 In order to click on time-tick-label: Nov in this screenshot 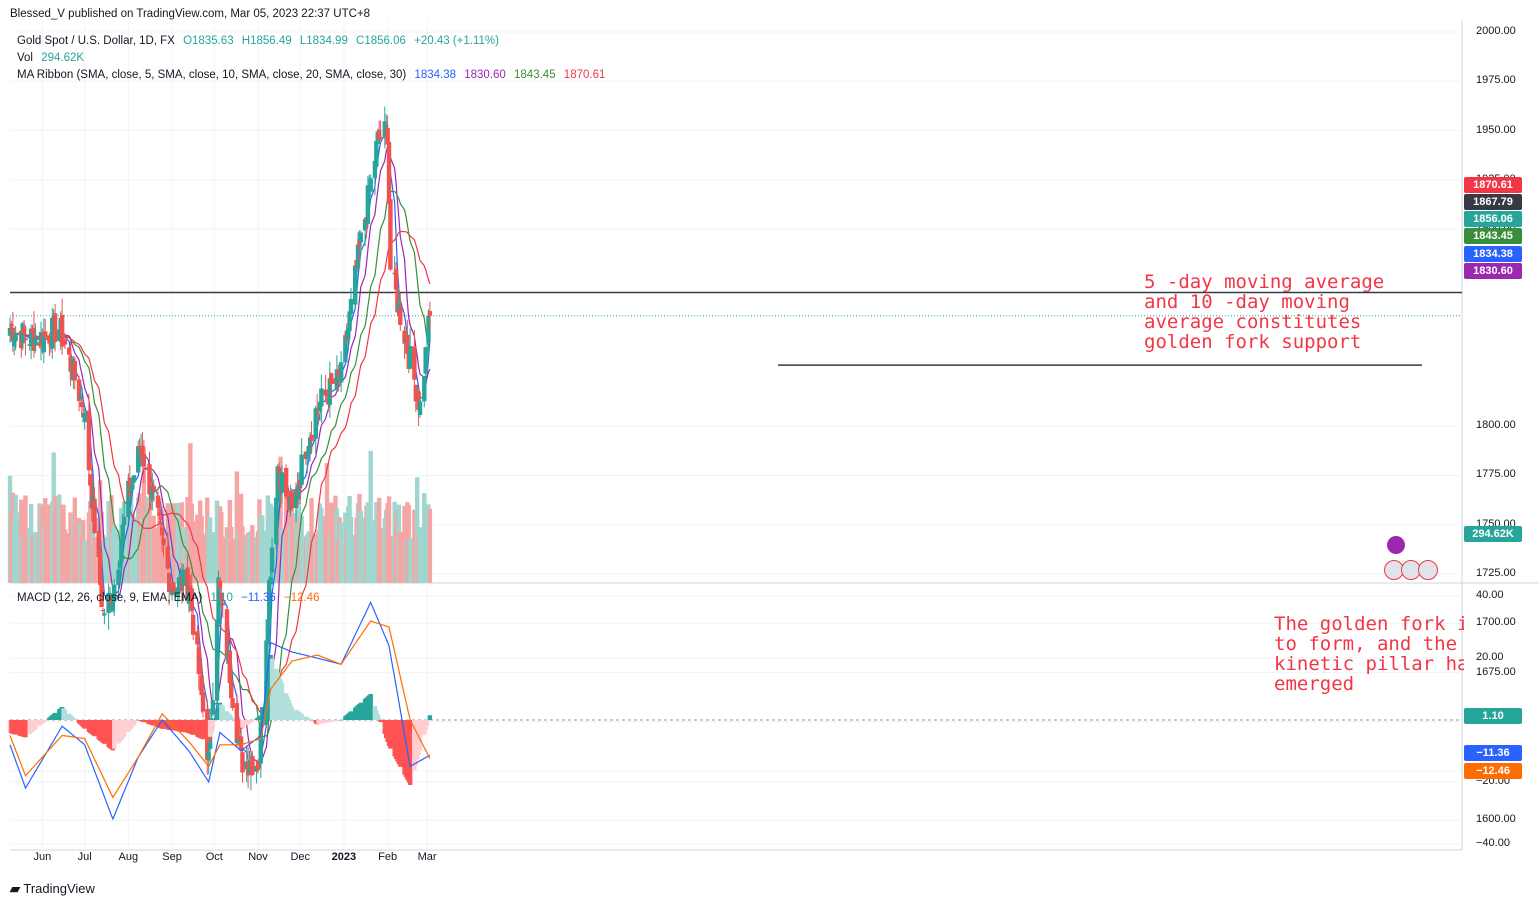, I will do `click(258, 857)`.